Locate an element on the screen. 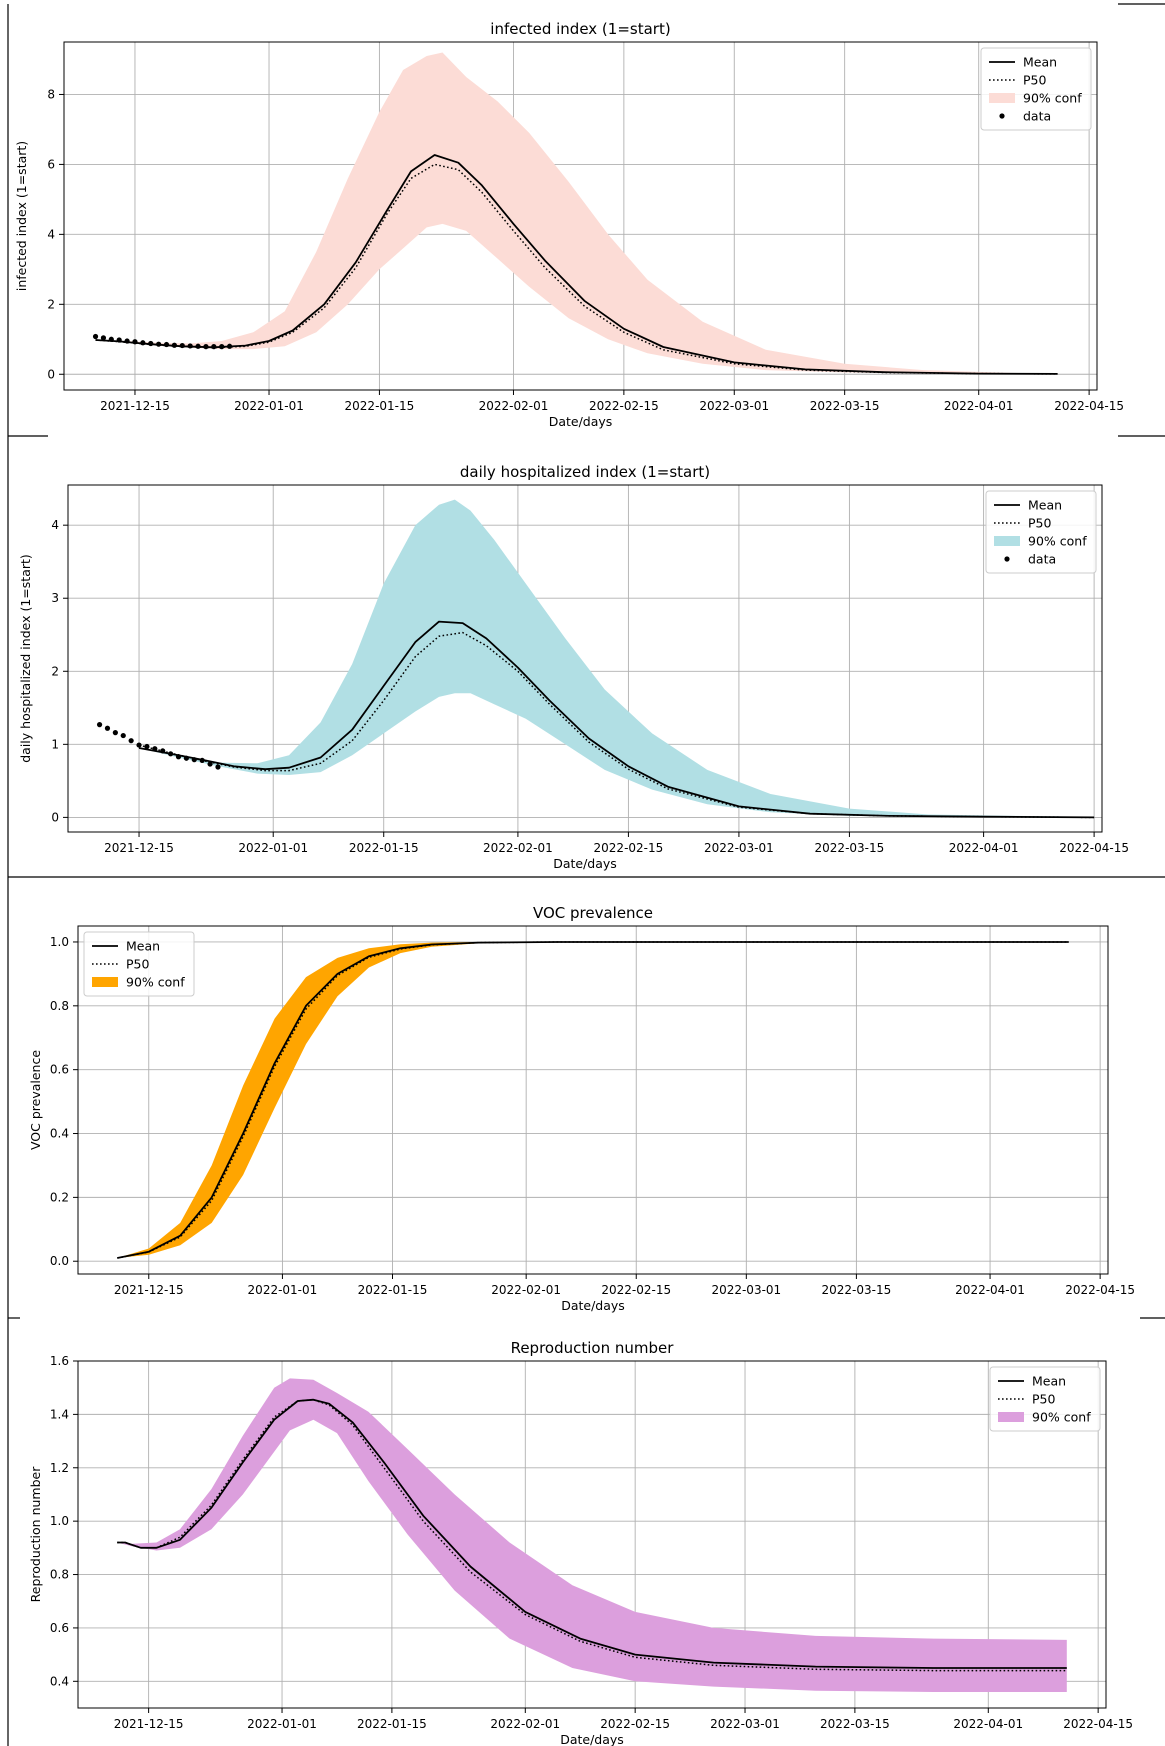 The height and width of the screenshot is (1746, 1165). y-axis-label: daily hospitalized index (1=start) is located at coordinates (25, 658).